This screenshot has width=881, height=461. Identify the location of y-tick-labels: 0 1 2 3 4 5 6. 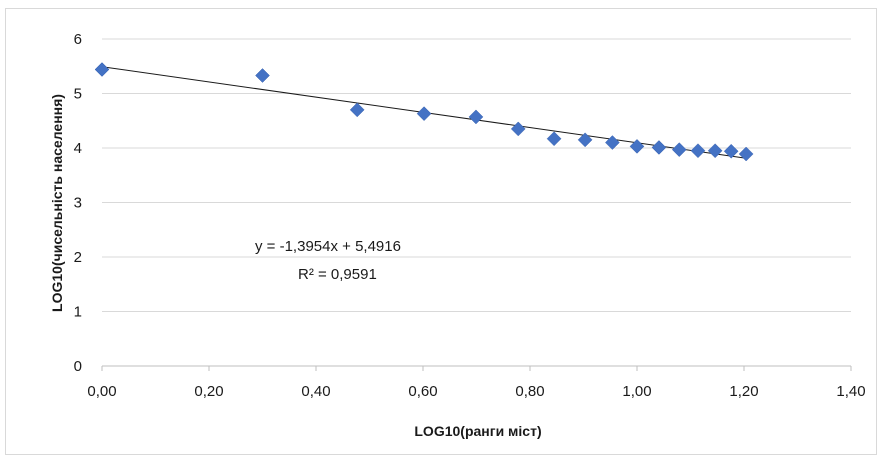
(78, 203).